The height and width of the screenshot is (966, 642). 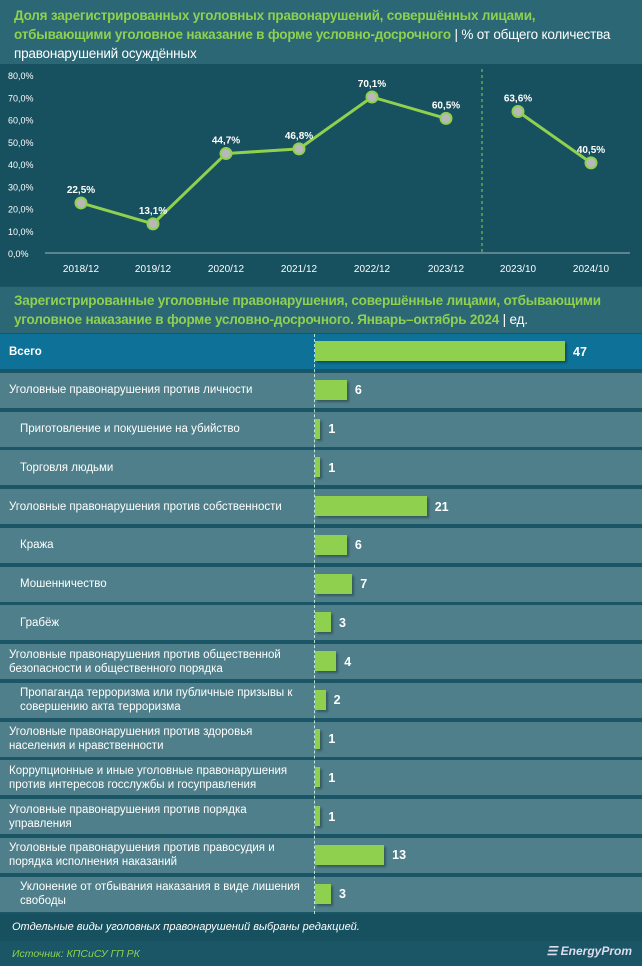 I want to click on bar-value: 47, so click(x=580, y=351).